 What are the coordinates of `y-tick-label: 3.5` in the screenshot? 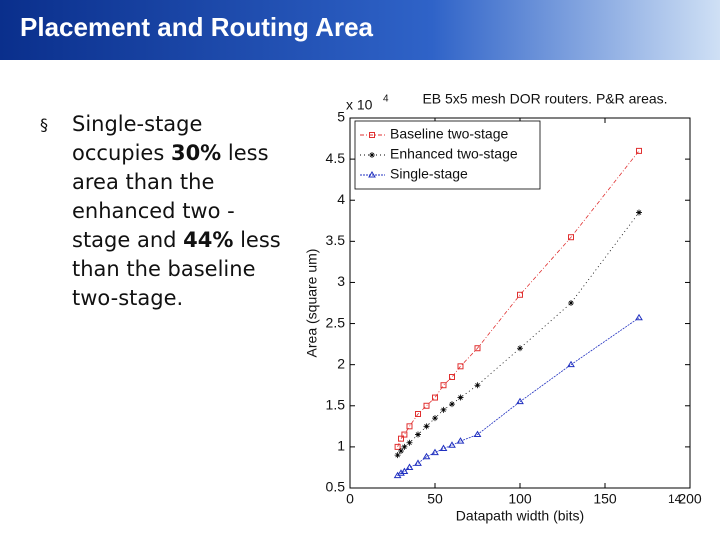 It's located at (336, 240).